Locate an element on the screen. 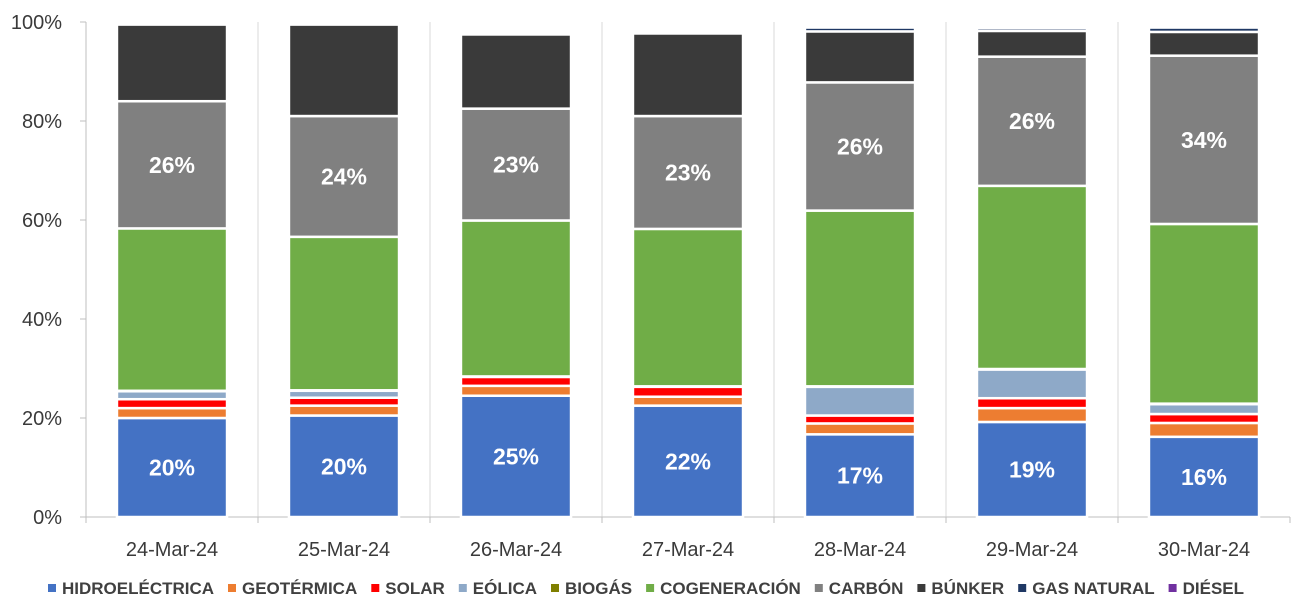 This screenshot has width=1292, height=607. data-label: 25% is located at coordinates (516, 456).